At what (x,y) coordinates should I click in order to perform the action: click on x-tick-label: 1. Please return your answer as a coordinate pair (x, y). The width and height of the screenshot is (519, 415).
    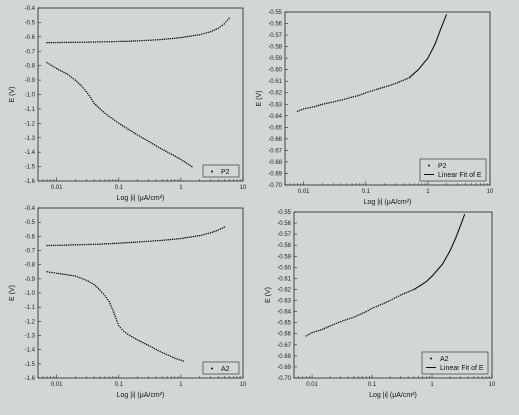
    Looking at the image, I should click on (181, 188).